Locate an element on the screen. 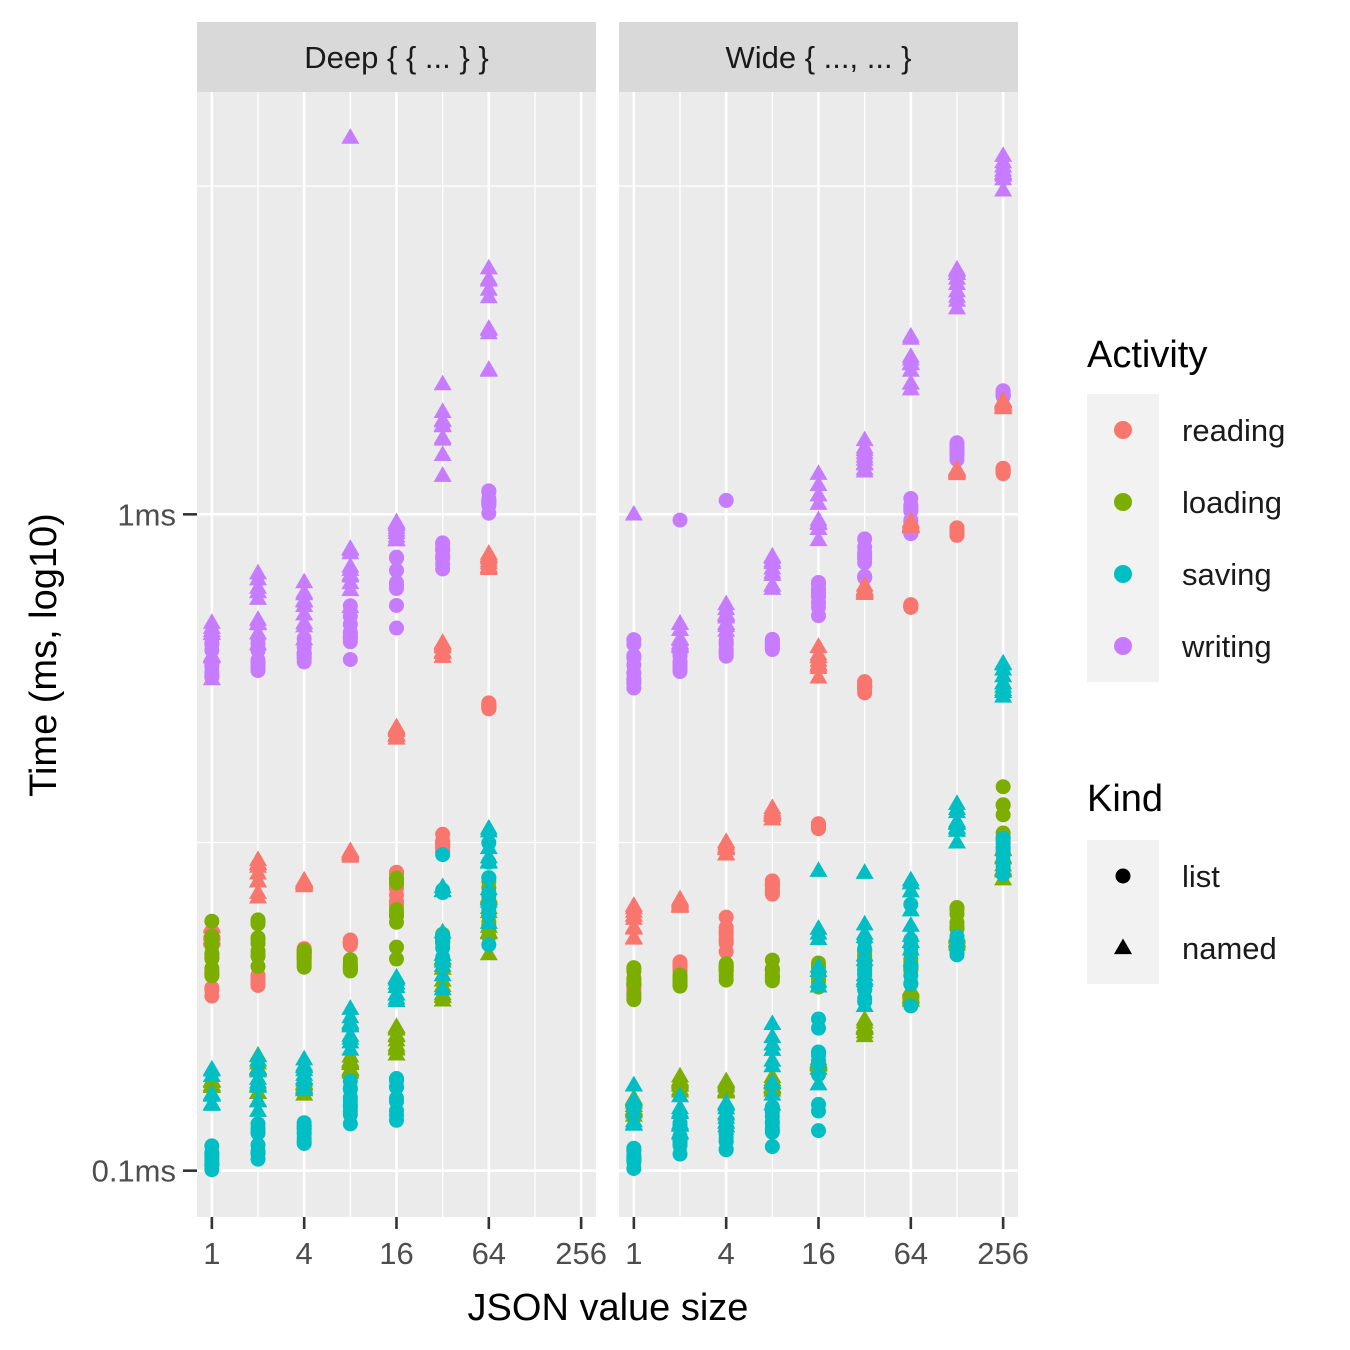  facet-strip-deep is located at coordinates (396, 57).